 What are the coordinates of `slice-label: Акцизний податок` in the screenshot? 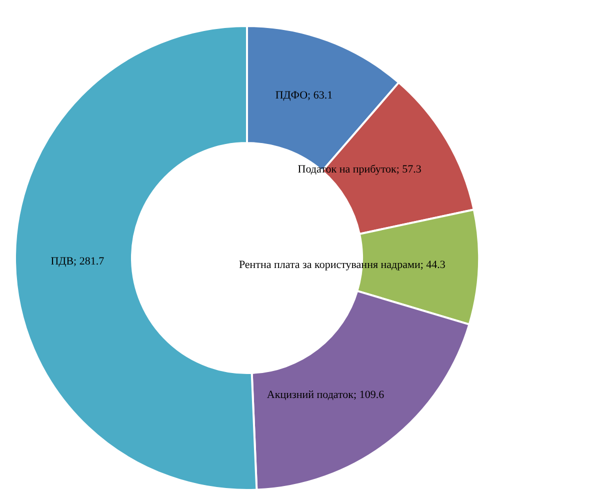 It's located at (310, 394).